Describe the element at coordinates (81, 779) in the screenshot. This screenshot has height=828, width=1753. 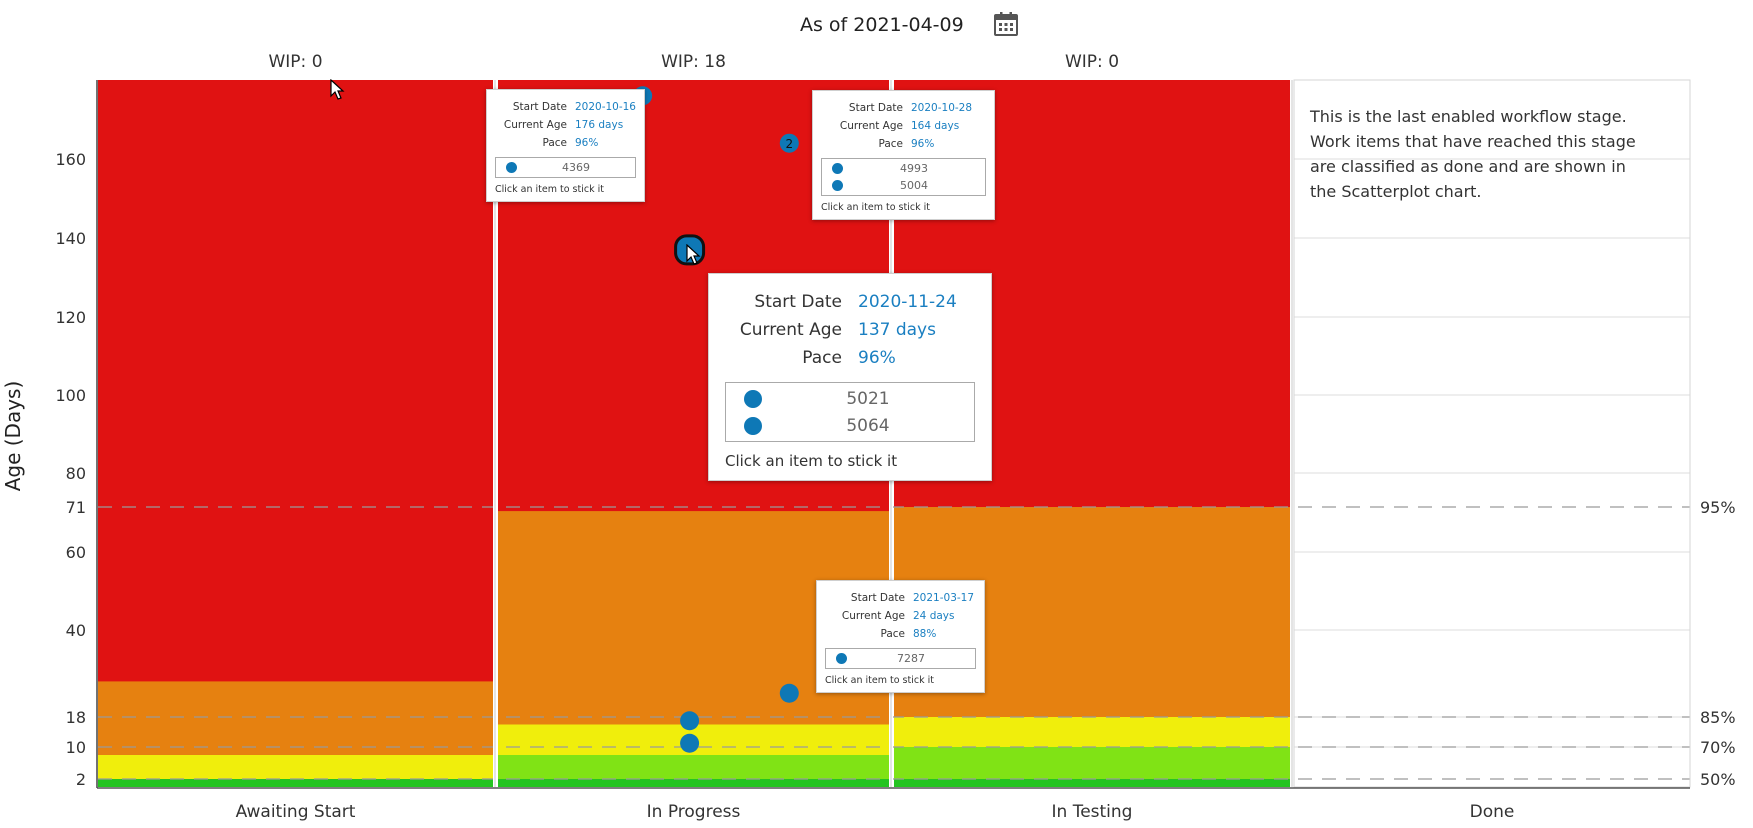
I see `y-tick-label: 2` at that location.